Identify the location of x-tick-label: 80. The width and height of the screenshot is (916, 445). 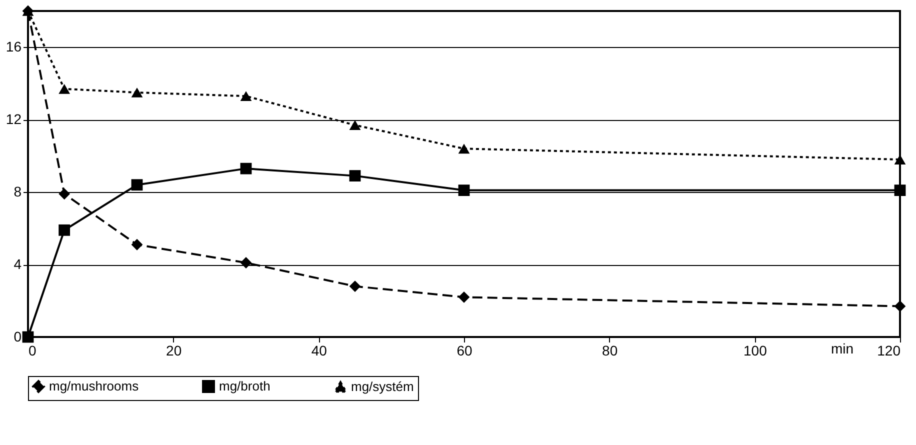
(610, 350).